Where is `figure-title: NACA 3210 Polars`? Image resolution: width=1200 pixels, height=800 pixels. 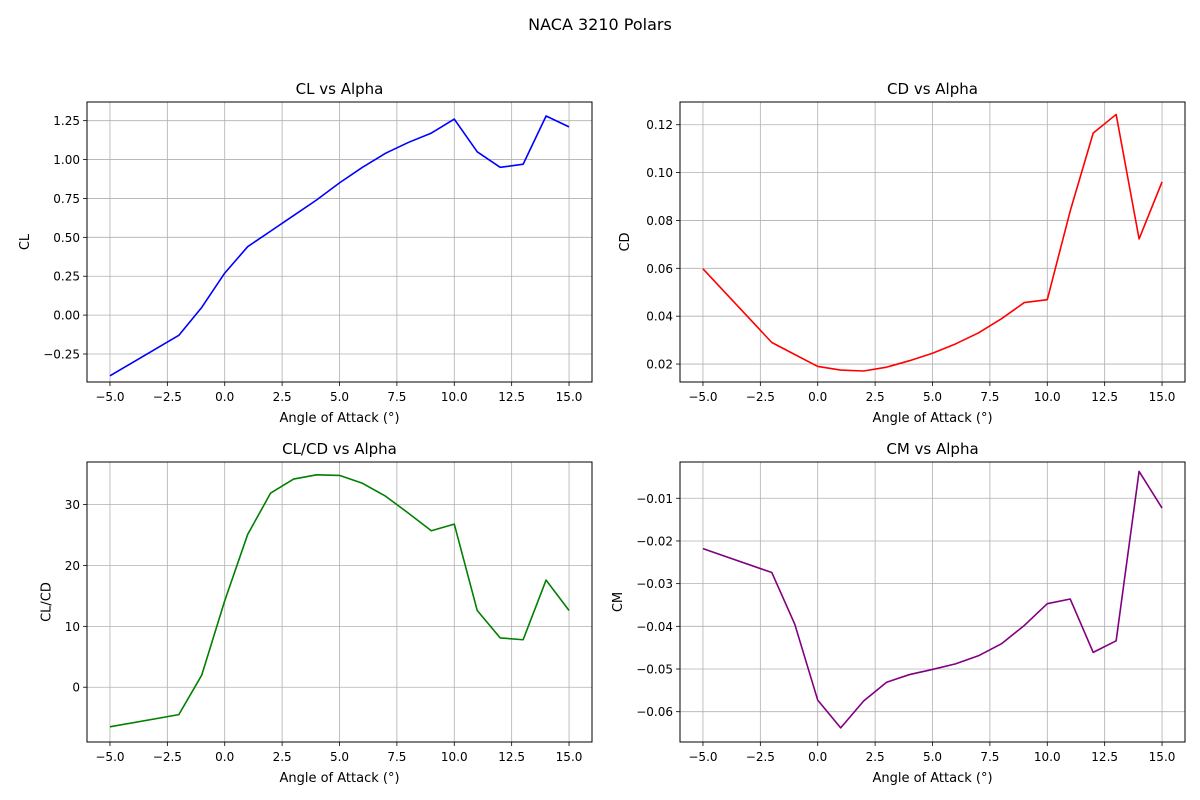
figure-title: NACA 3210 Polars is located at coordinates (600, 24).